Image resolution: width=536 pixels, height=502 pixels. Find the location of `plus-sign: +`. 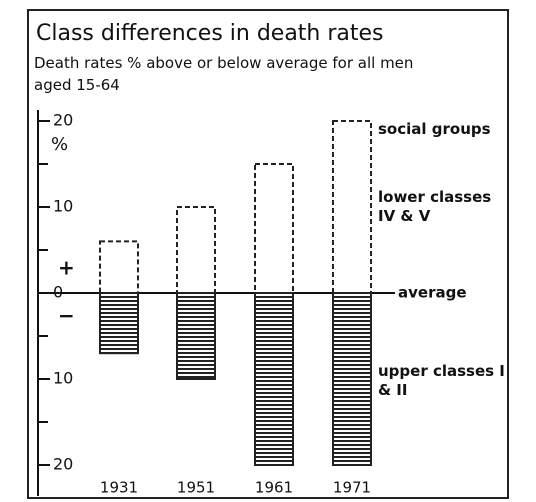

plus-sign: + is located at coordinates (66, 268).